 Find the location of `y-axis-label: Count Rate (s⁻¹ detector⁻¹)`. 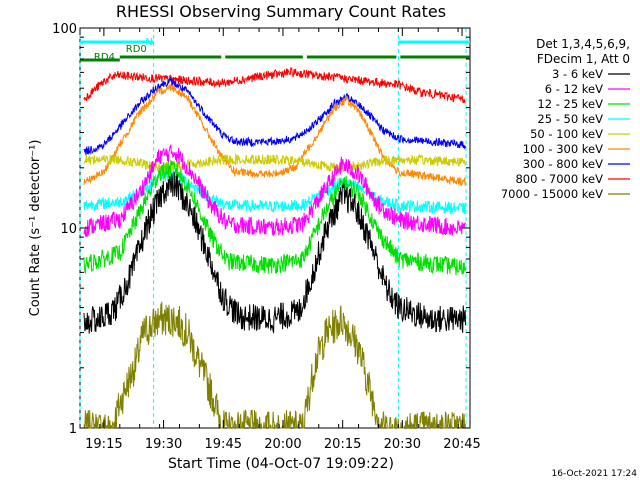

y-axis-label: Count Rate (s⁻¹ detector⁻¹) is located at coordinates (35, 228).